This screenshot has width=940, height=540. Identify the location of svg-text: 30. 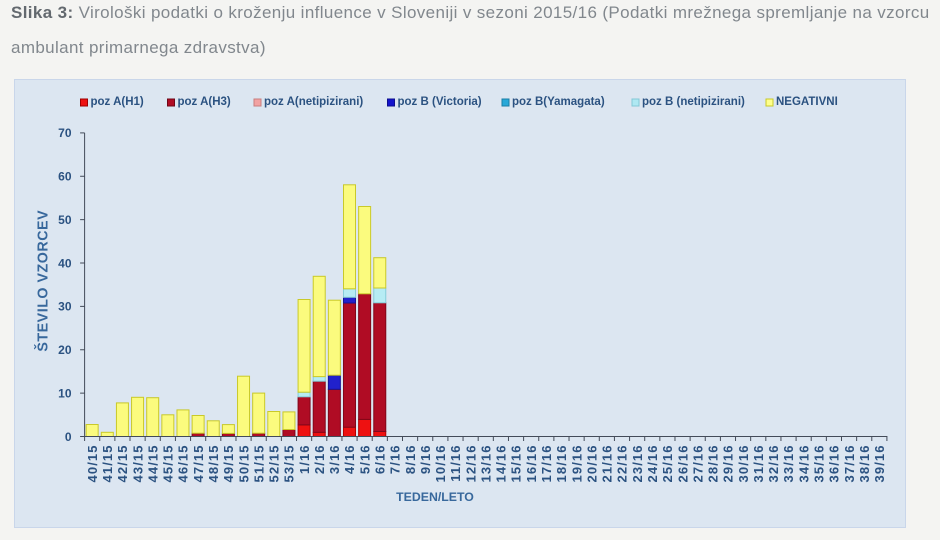
(65, 307).